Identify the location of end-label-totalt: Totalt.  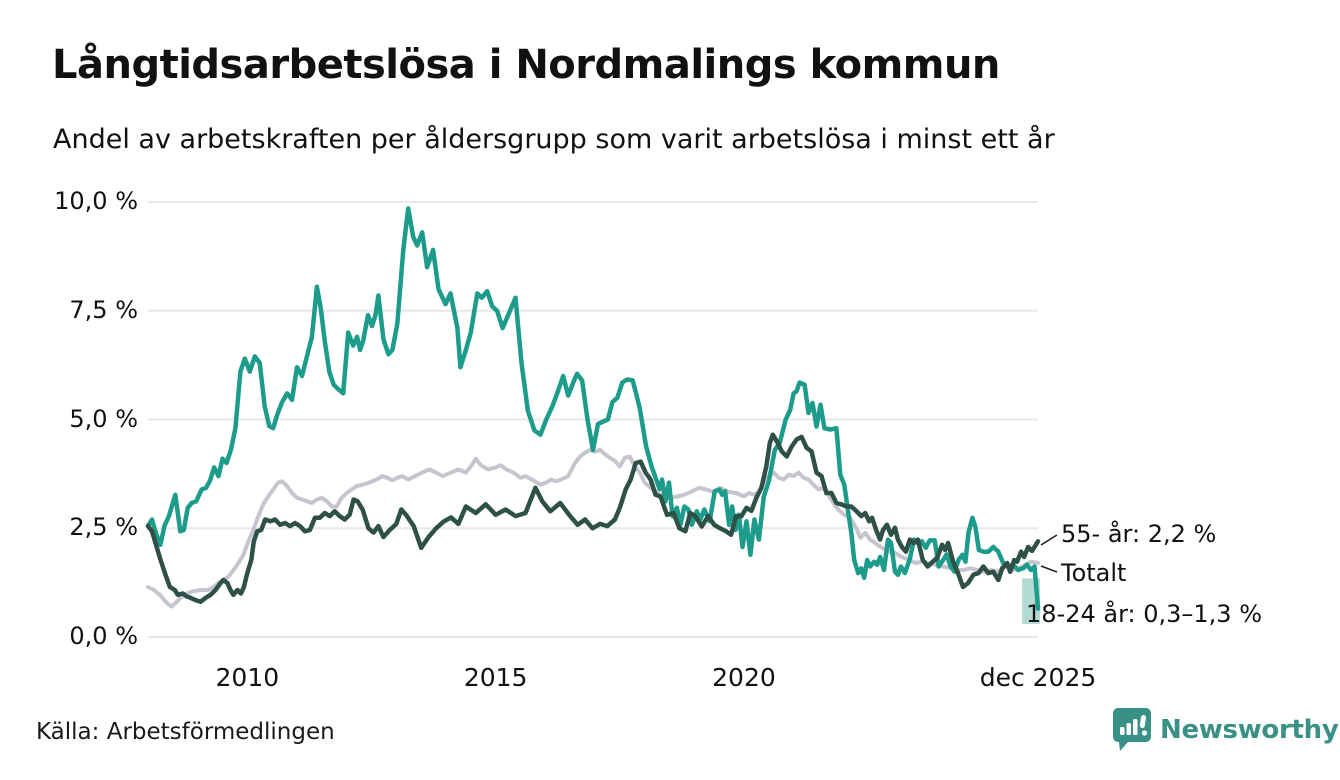
(1094, 573).